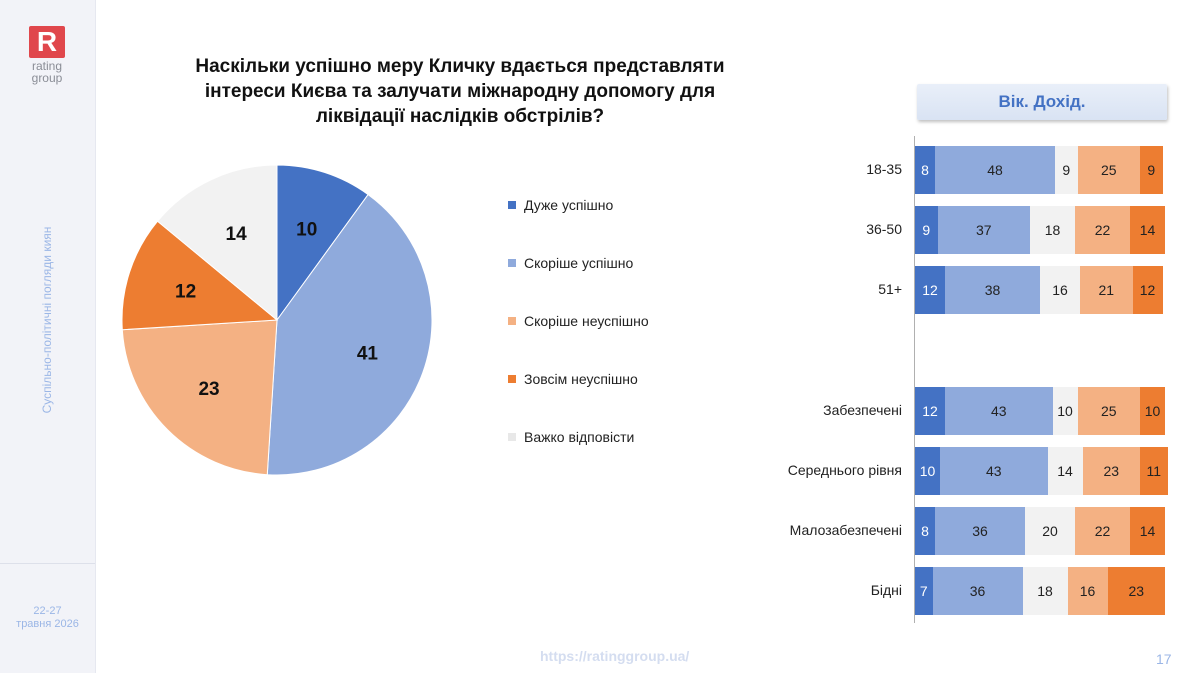 Image resolution: width=1200 pixels, height=673 pixels. Describe the element at coordinates (924, 591) in the screenshot. I see `bar-segment: 7` at that location.